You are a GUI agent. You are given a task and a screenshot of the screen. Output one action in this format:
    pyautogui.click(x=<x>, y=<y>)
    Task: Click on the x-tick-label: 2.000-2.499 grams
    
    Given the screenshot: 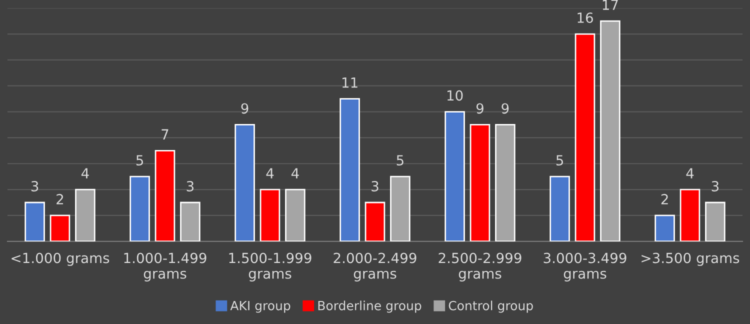 What is the action you would take?
    pyautogui.click(x=375, y=267)
    